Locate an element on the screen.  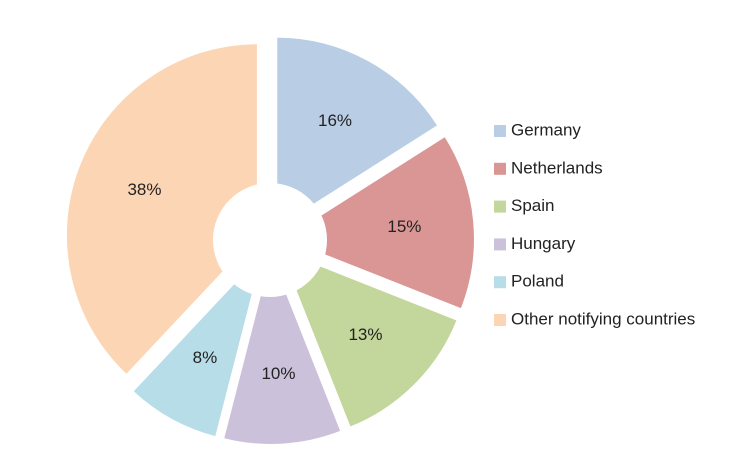
value-label: 13% is located at coordinates (365, 334).